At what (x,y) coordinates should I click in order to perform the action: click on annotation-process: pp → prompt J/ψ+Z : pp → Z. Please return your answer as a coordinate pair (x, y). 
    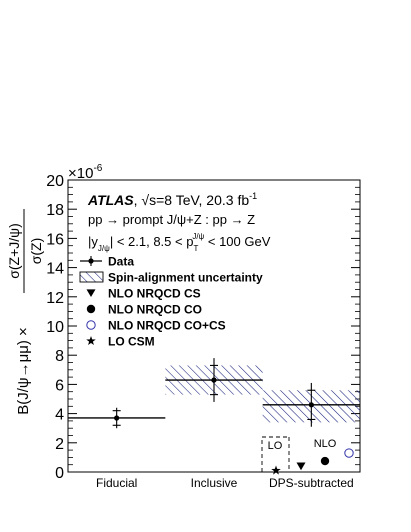
    Looking at the image, I should click on (171, 219).